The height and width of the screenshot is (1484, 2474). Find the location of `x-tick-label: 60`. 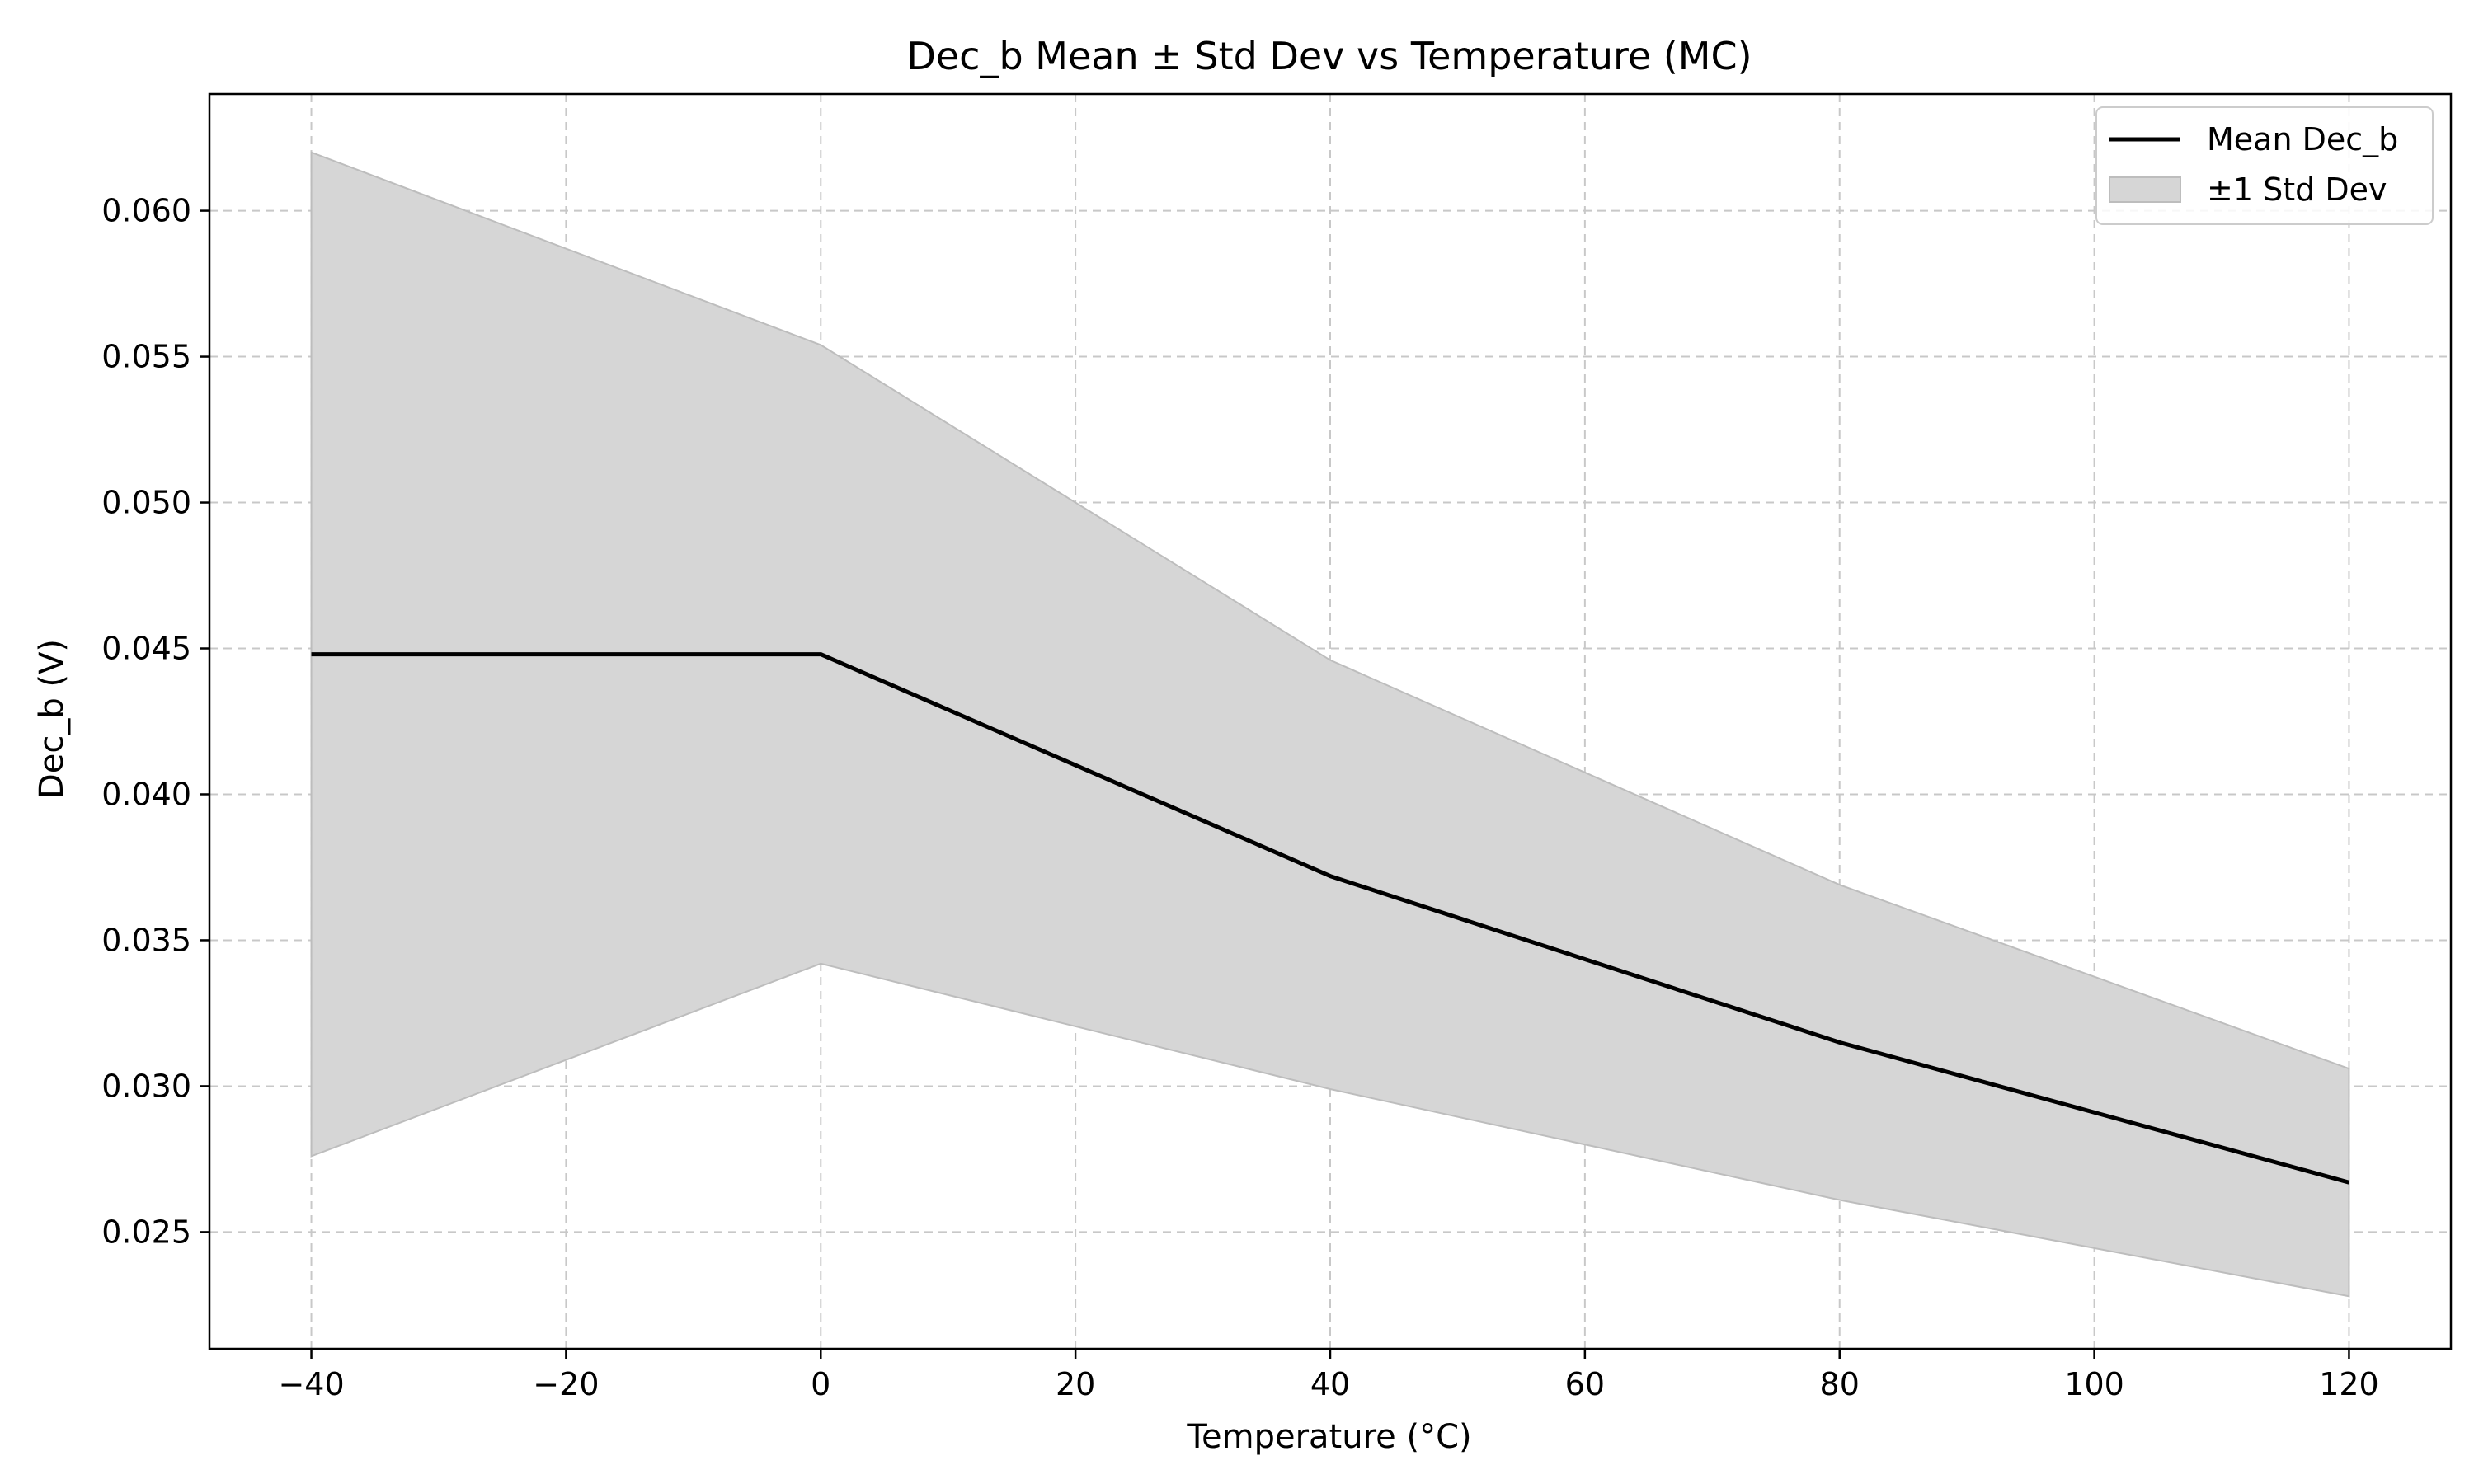

x-tick-label: 60 is located at coordinates (1585, 1384).